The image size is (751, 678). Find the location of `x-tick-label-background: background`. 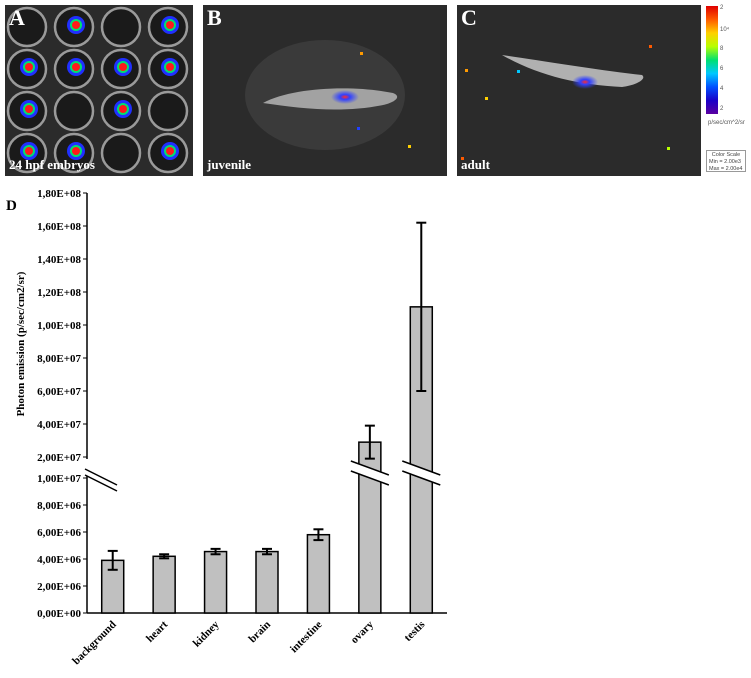

x-tick-label-background: background is located at coordinates (94, 643).